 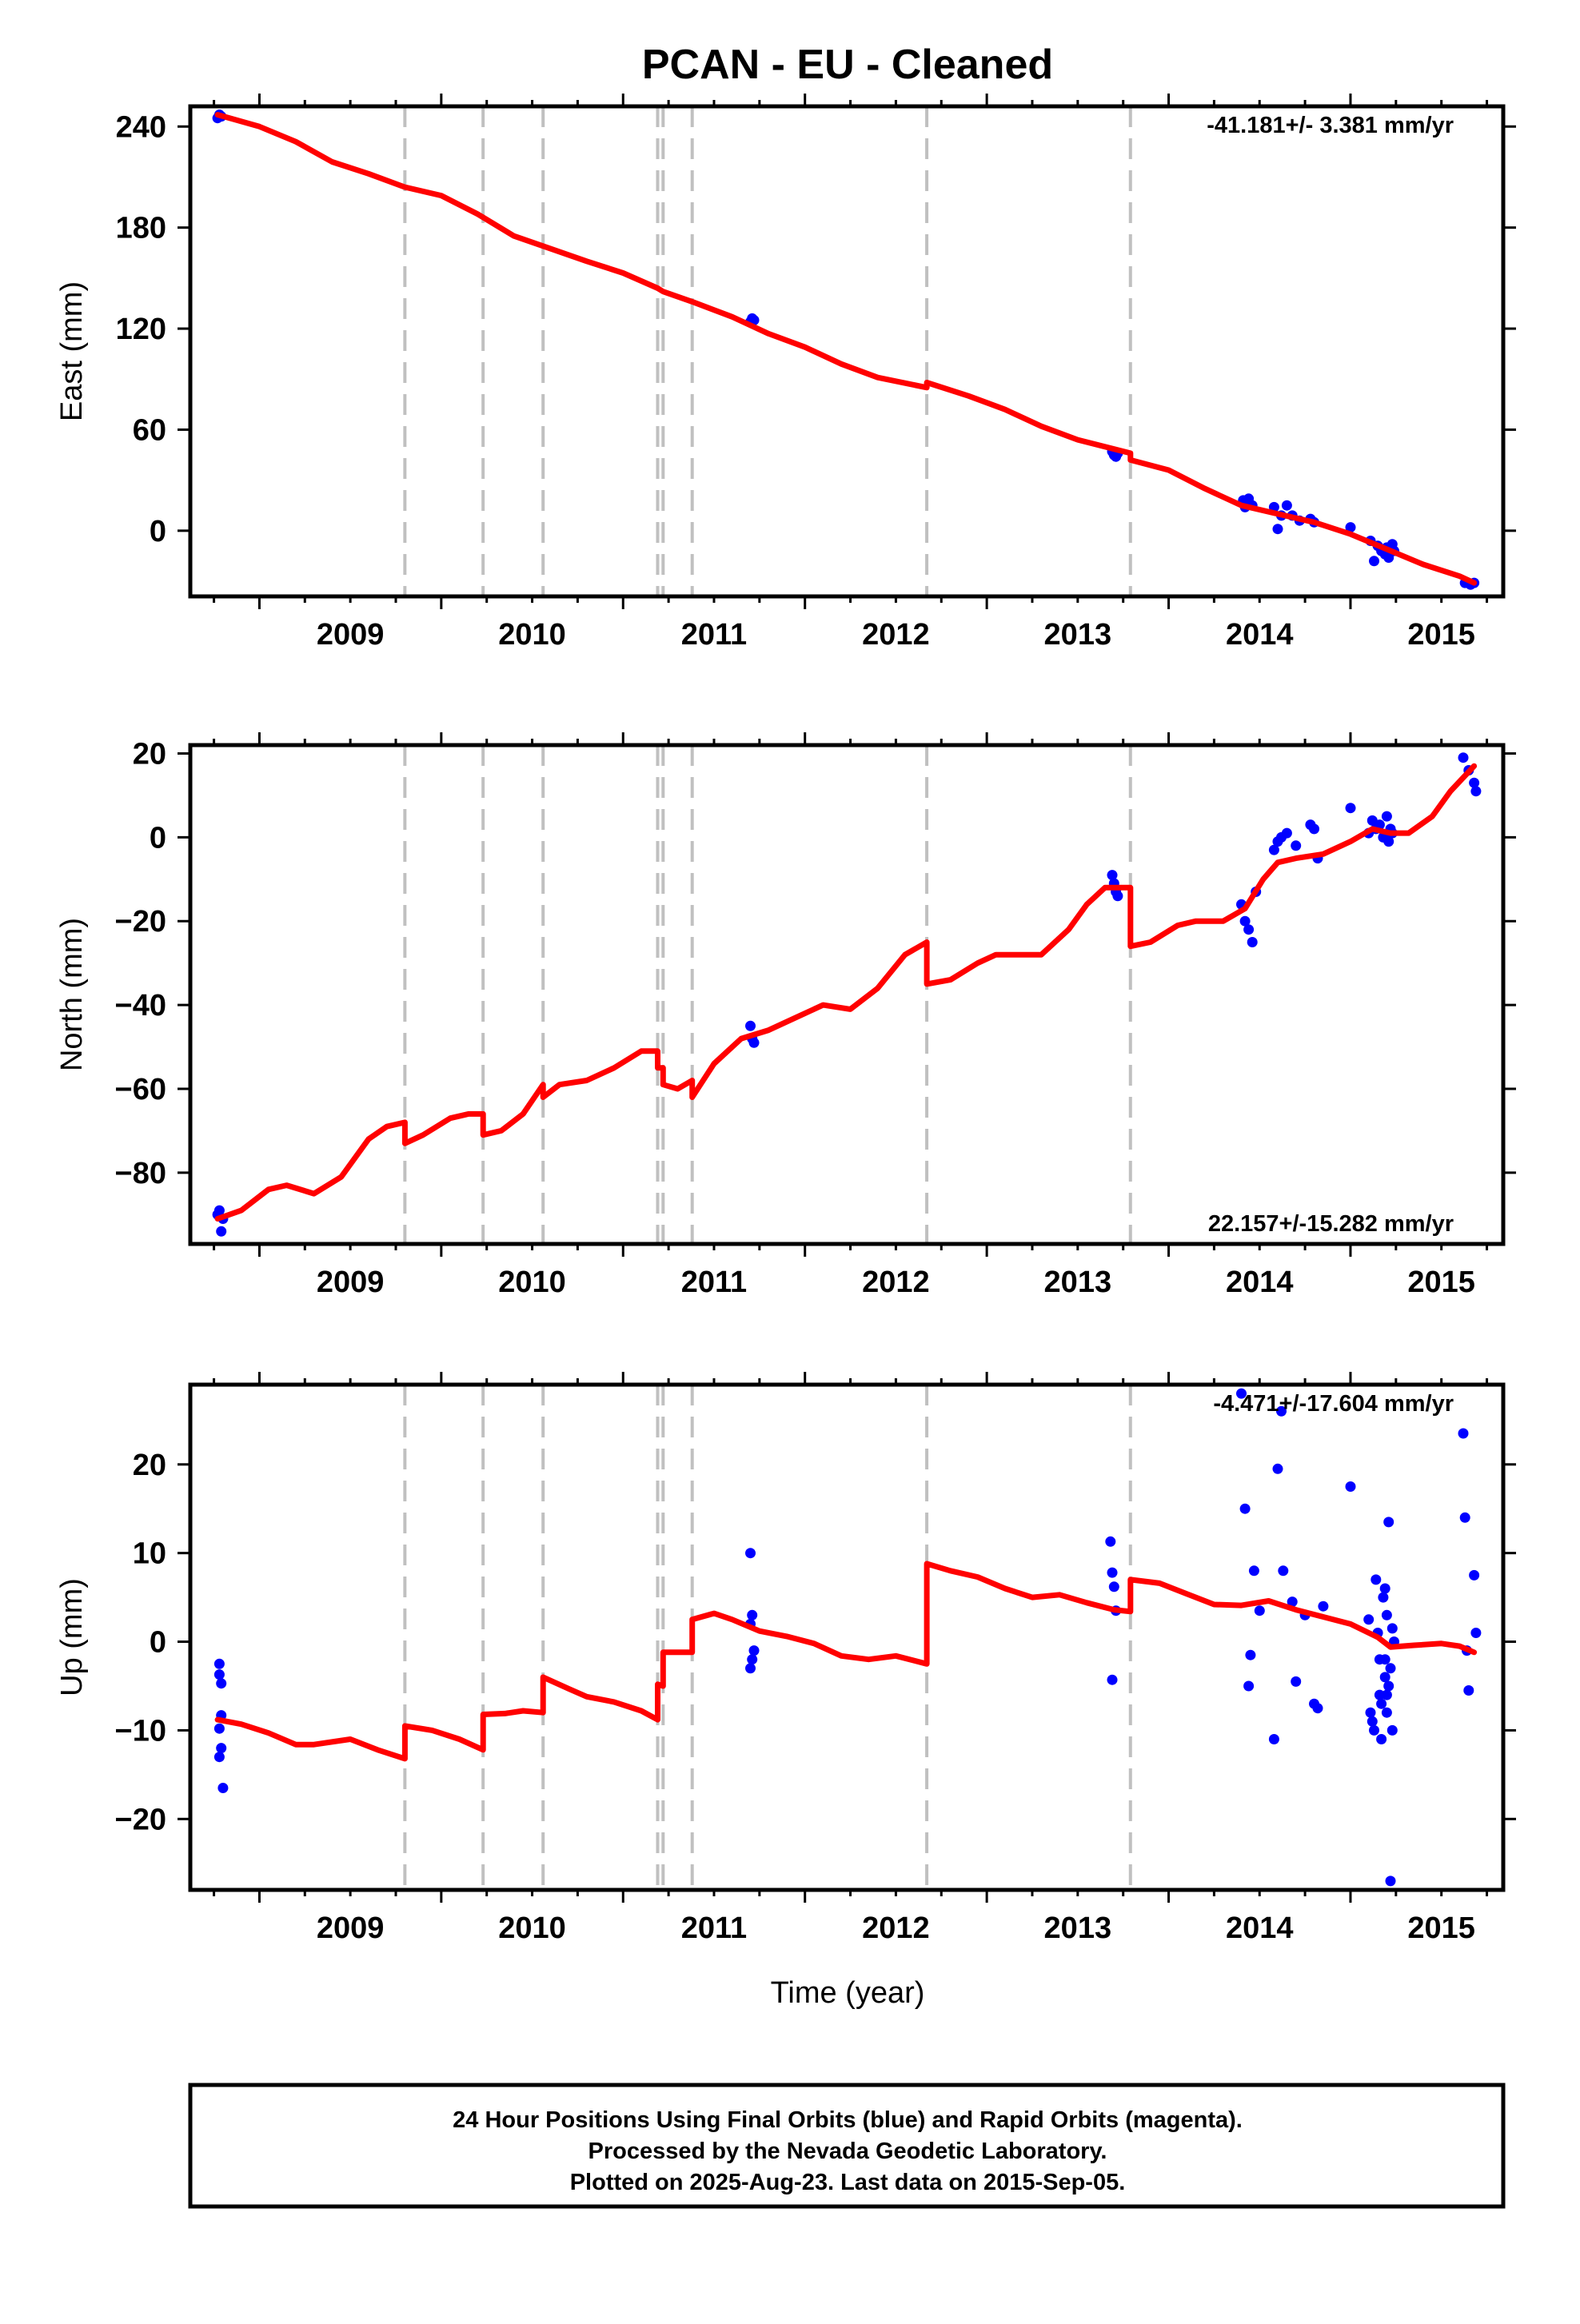 What do you see at coordinates (141, 1089) in the screenshot?
I see `y-tick-label: −60` at bounding box center [141, 1089].